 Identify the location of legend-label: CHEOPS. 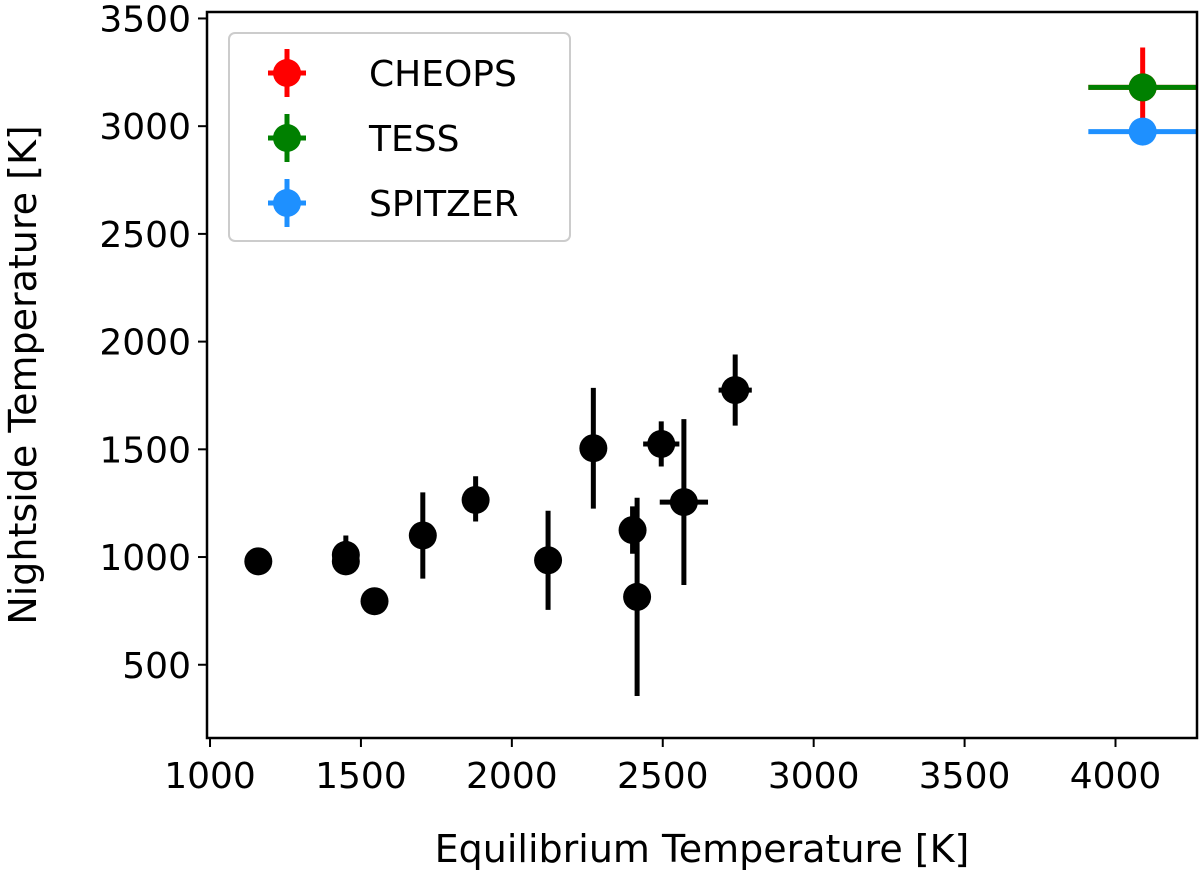
(443, 74).